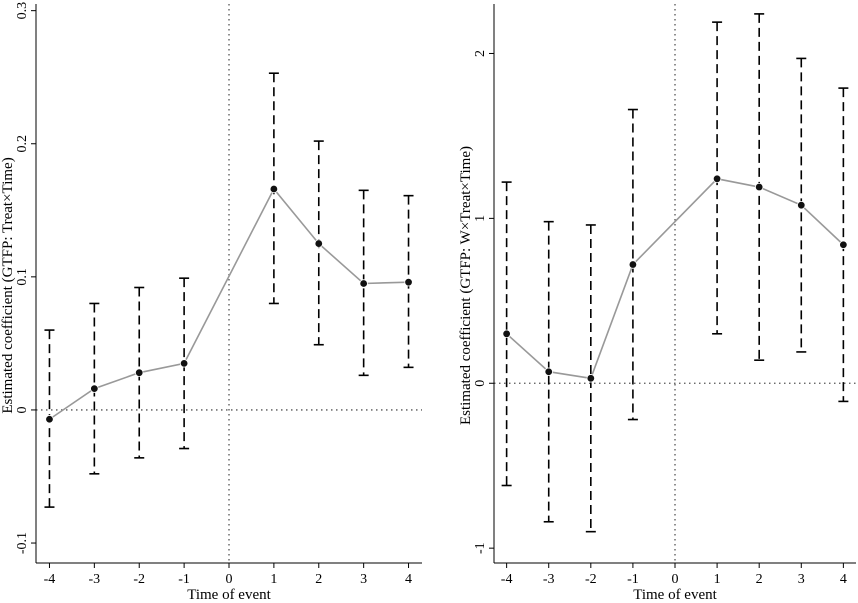 The width and height of the screenshot is (858, 603). What do you see at coordinates (22, 543) in the screenshot?
I see `y-tick-label: -0.1` at bounding box center [22, 543].